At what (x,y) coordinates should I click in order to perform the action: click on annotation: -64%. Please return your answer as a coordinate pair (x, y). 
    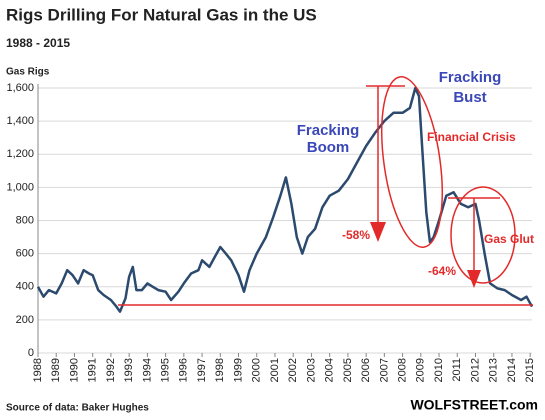
    Looking at the image, I should click on (442, 271).